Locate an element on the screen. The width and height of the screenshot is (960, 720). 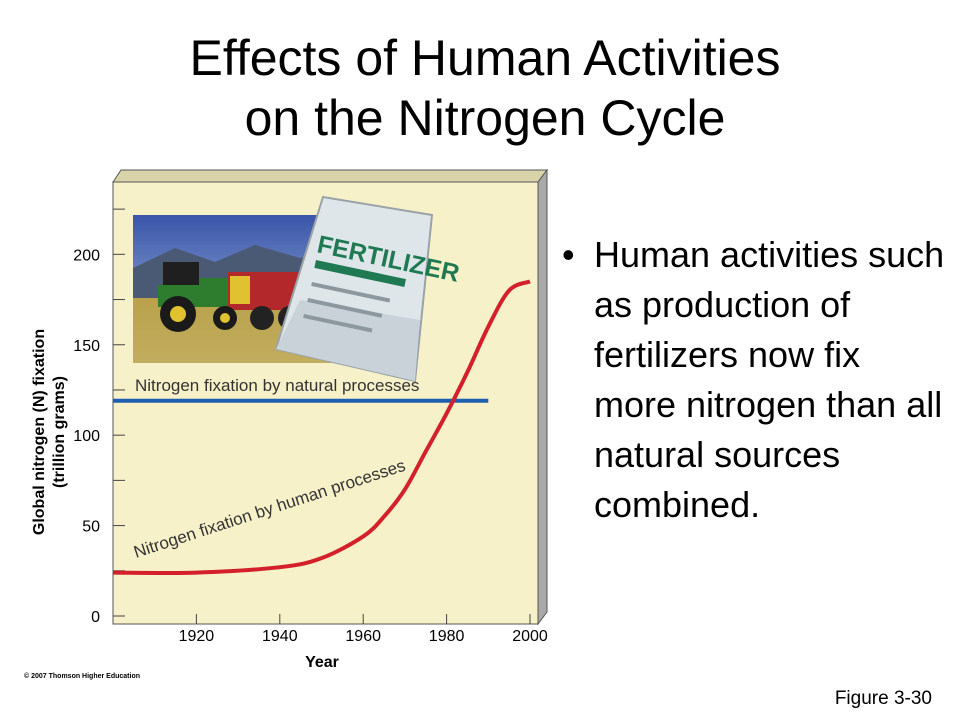
y-axis-title: Global nitrogen (N) fixation is located at coordinates (39, 432).